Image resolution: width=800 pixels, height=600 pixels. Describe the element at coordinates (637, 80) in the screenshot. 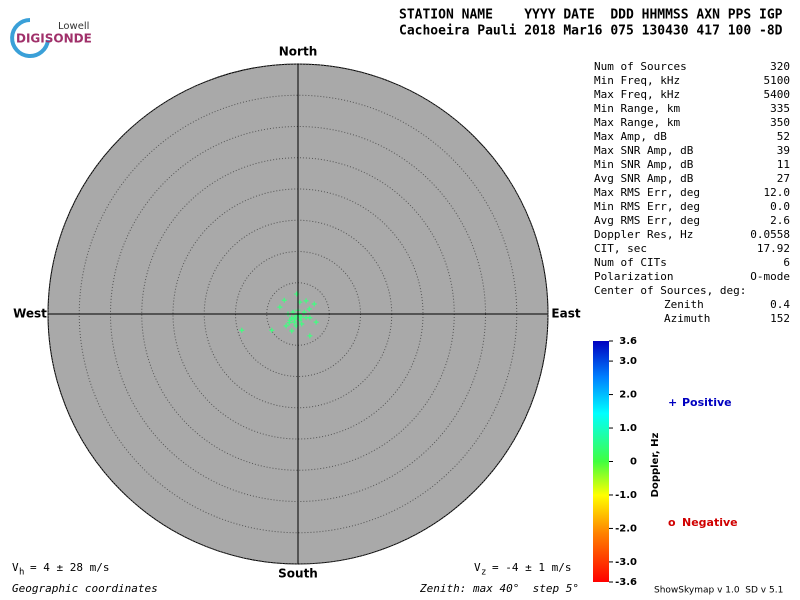

I see `stat-label: Min Freq, kHz` at that location.